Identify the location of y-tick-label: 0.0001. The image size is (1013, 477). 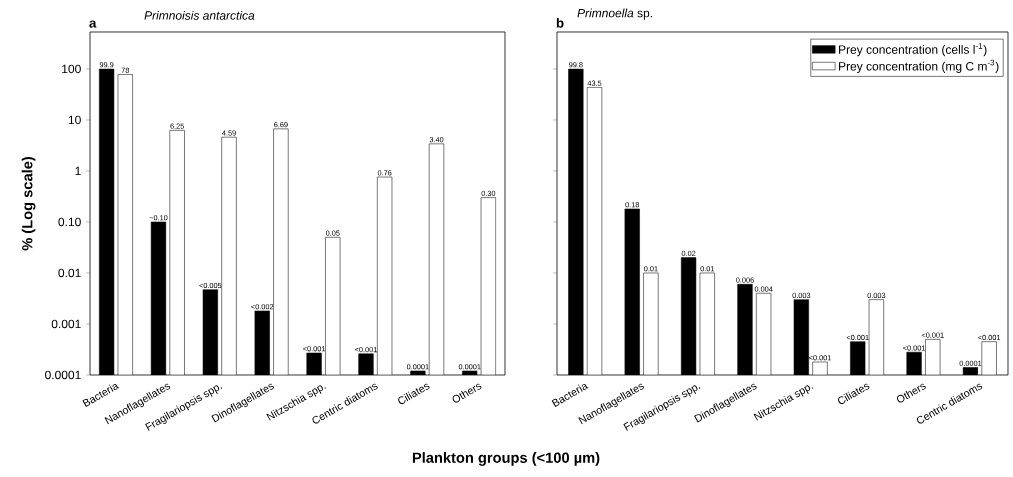
(63, 375).